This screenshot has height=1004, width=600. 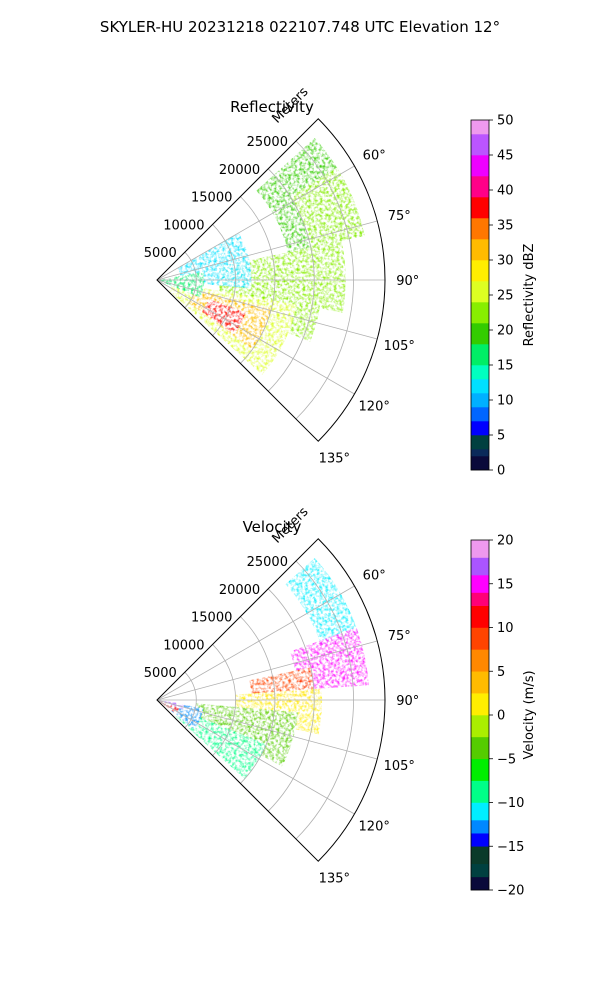 What do you see at coordinates (334, 878) in the screenshot?
I see `azimuth-tick-label: 135°` at bounding box center [334, 878].